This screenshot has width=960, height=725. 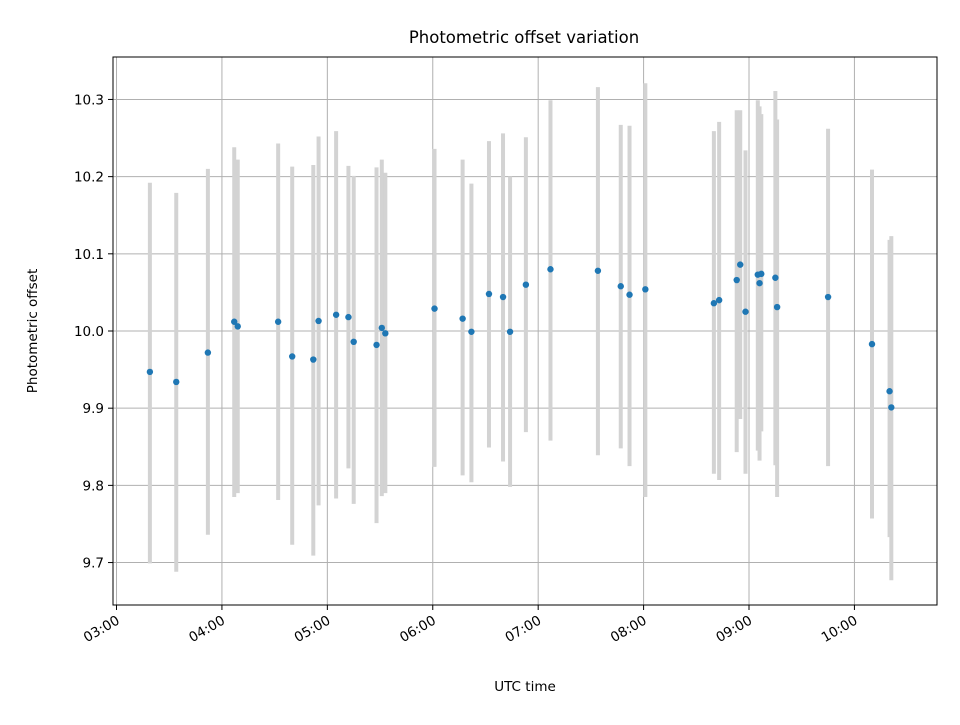 I want to click on y-axis-label: Photometric offset, so click(x=33, y=331).